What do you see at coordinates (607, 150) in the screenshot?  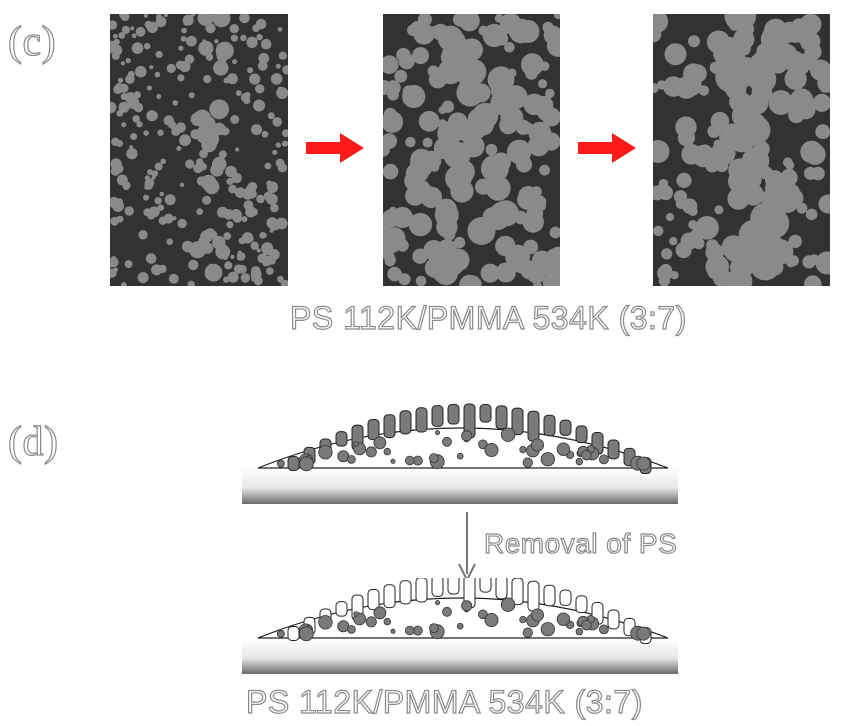 I see `right-arrow-icon` at bounding box center [607, 150].